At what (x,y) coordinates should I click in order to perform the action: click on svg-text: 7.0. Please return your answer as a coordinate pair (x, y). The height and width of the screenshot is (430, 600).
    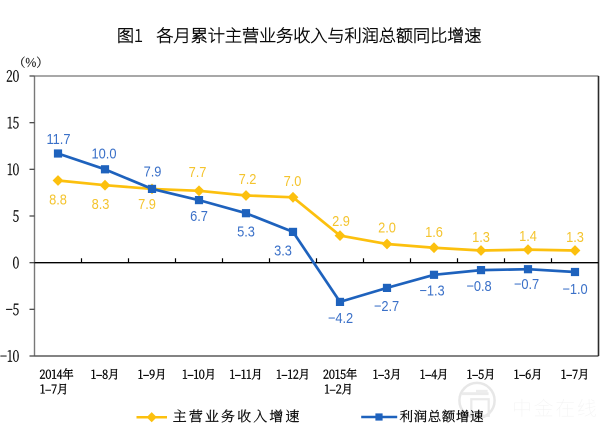
    Looking at the image, I should click on (293, 181).